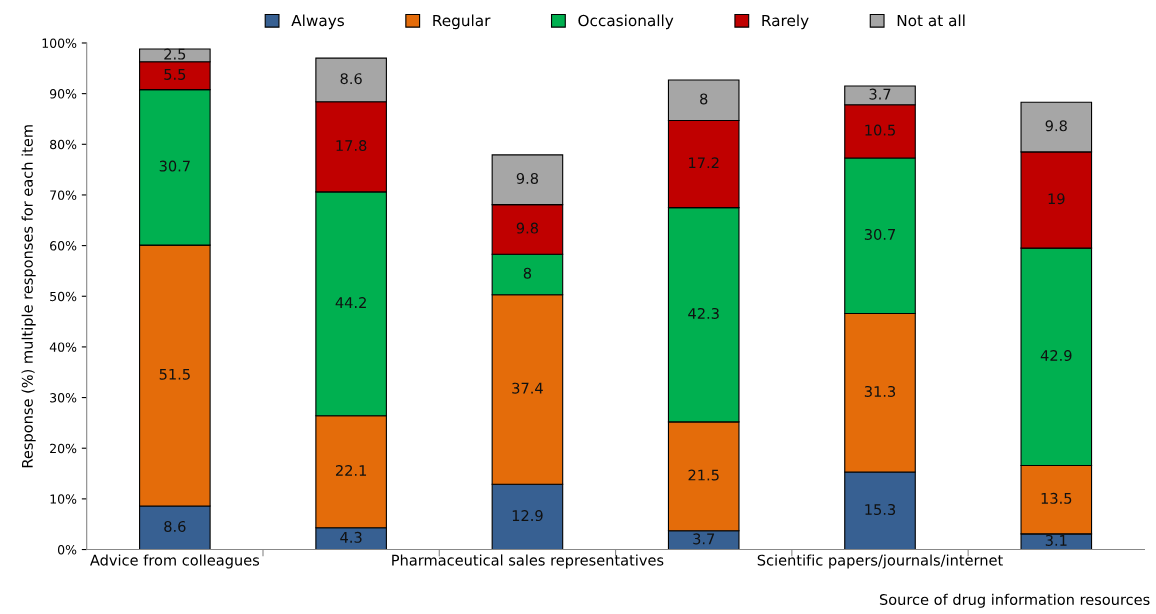  I want to click on data-label: 37.4, so click(527, 388).